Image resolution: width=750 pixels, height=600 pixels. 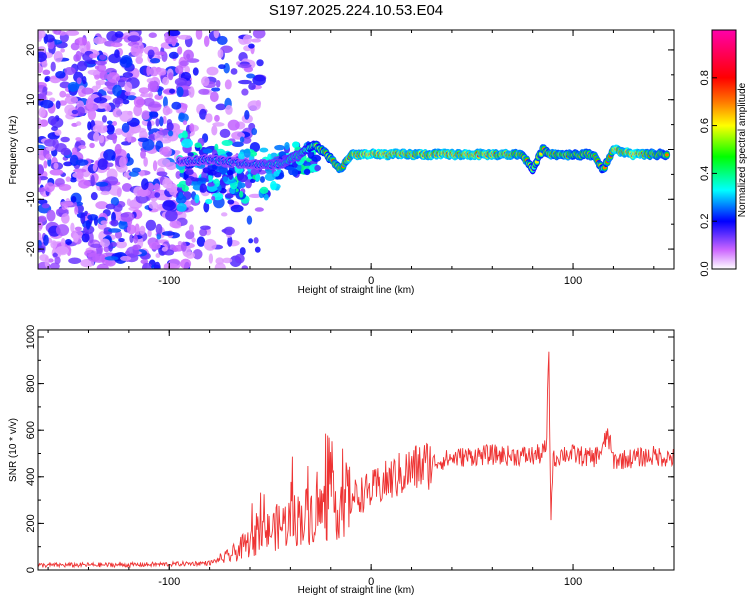 What do you see at coordinates (31, 477) in the screenshot?
I see `y-tick-label: 400` at bounding box center [31, 477].